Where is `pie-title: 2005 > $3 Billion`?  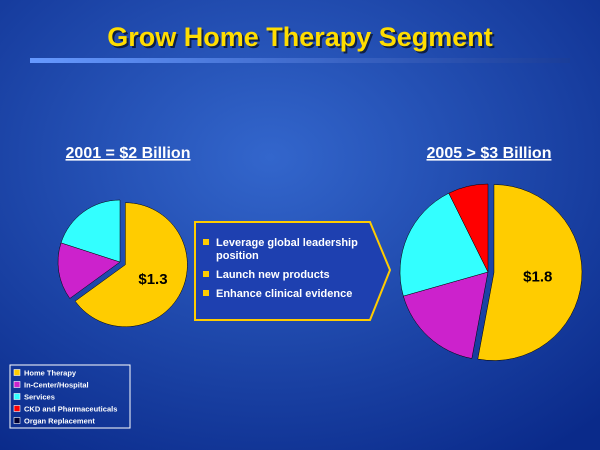
pie-title: 2005 > $3 Billion is located at coordinates (489, 153).